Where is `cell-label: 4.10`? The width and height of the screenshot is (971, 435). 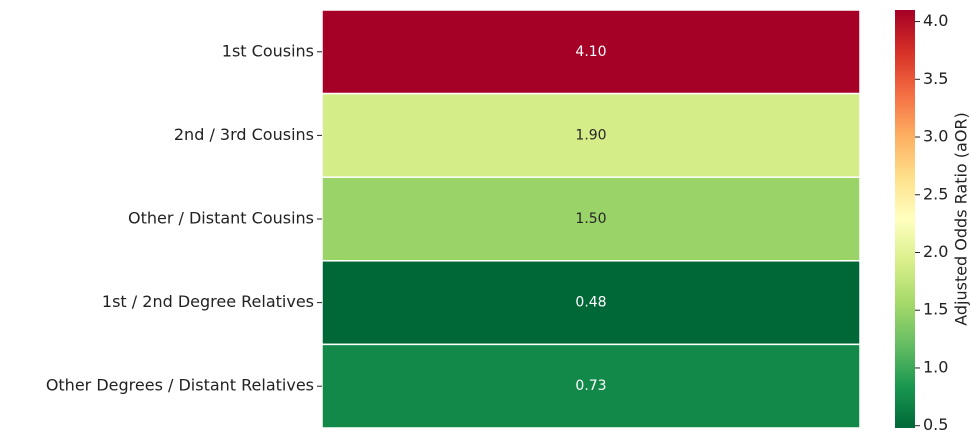 cell-label: 4.10 is located at coordinates (590, 52).